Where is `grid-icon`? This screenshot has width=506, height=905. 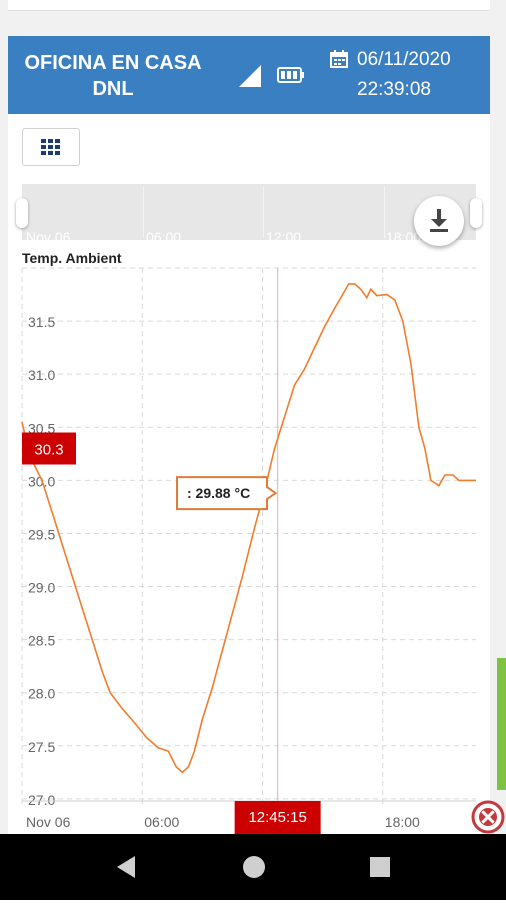 grid-icon is located at coordinates (50, 147).